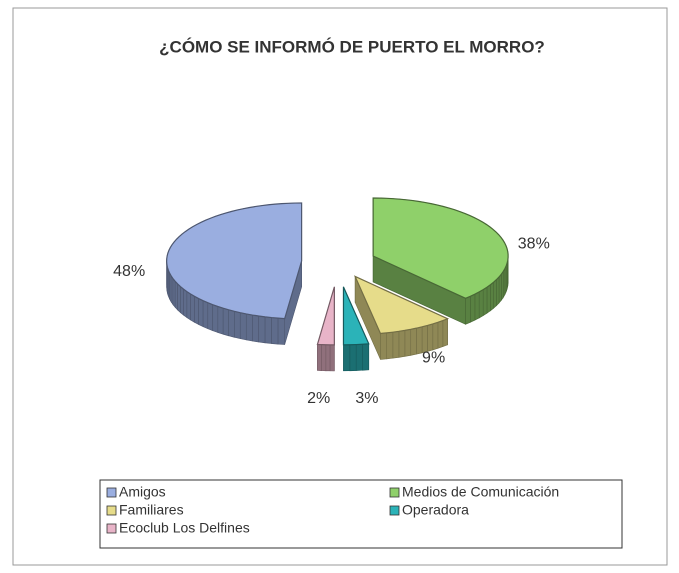 The image size is (679, 573). I want to click on data-label: 48%, so click(129, 271).